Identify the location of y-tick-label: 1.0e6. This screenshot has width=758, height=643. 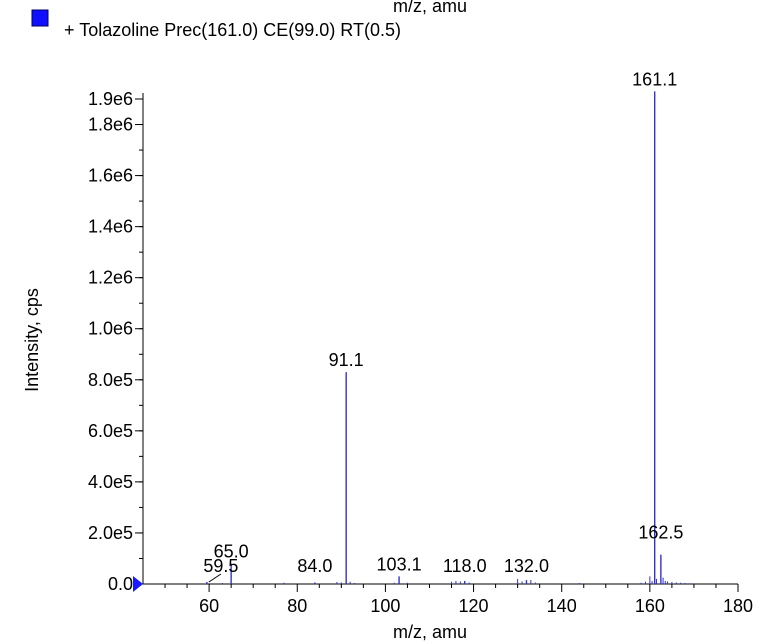
(110, 329).